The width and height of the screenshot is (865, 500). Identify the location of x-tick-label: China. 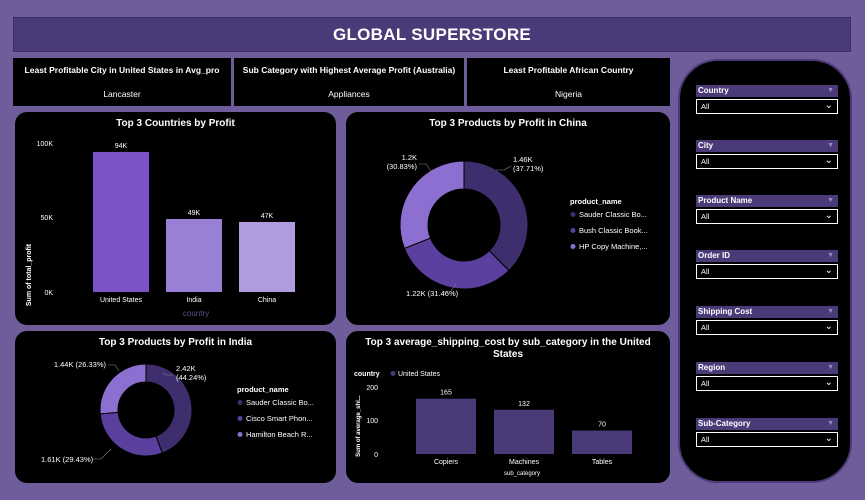
(267, 300).